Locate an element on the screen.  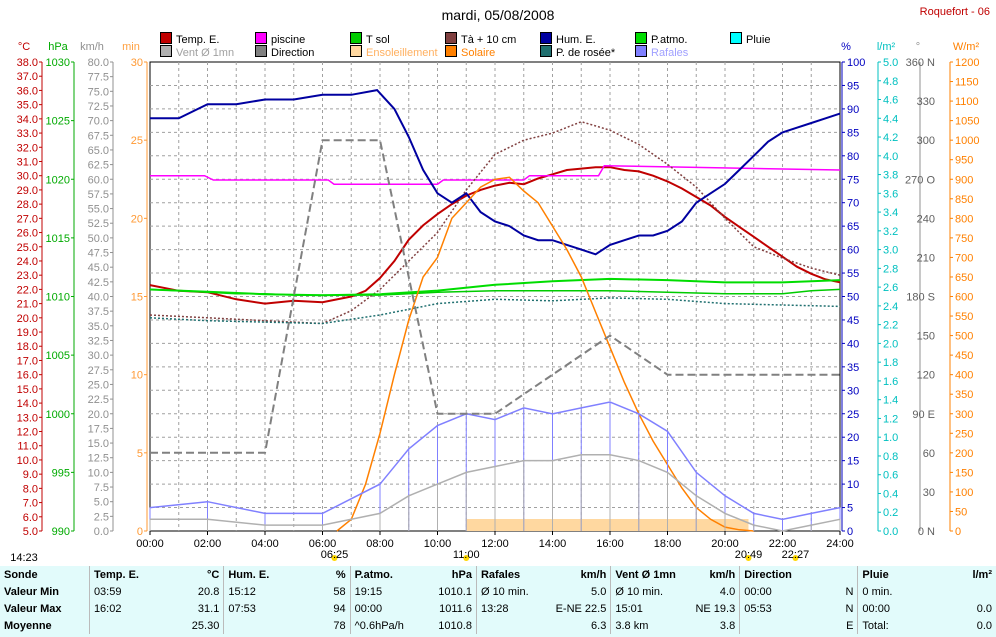
direction-axis-tick-label: 210 is located at coordinates (926, 258).